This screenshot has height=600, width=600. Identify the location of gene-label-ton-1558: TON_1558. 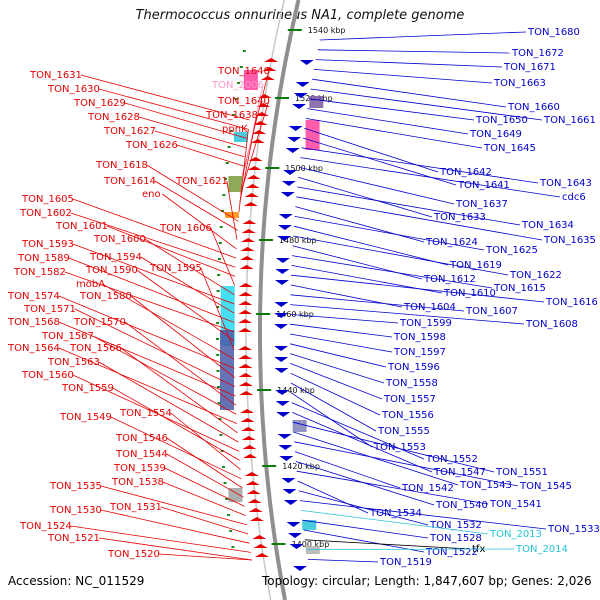
(411, 383).